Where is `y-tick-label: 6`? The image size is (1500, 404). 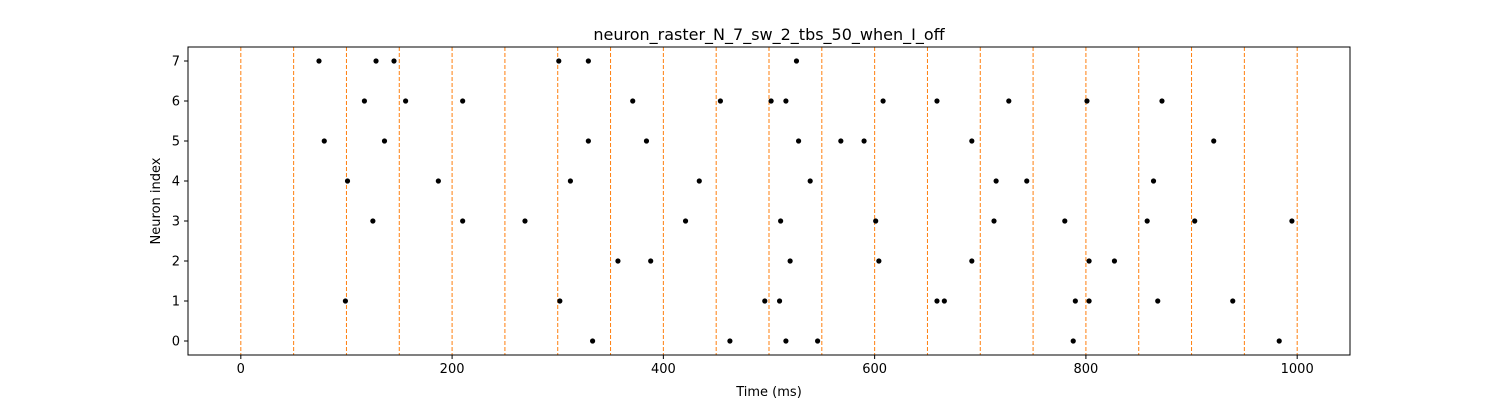 y-tick-label: 6 is located at coordinates (176, 102).